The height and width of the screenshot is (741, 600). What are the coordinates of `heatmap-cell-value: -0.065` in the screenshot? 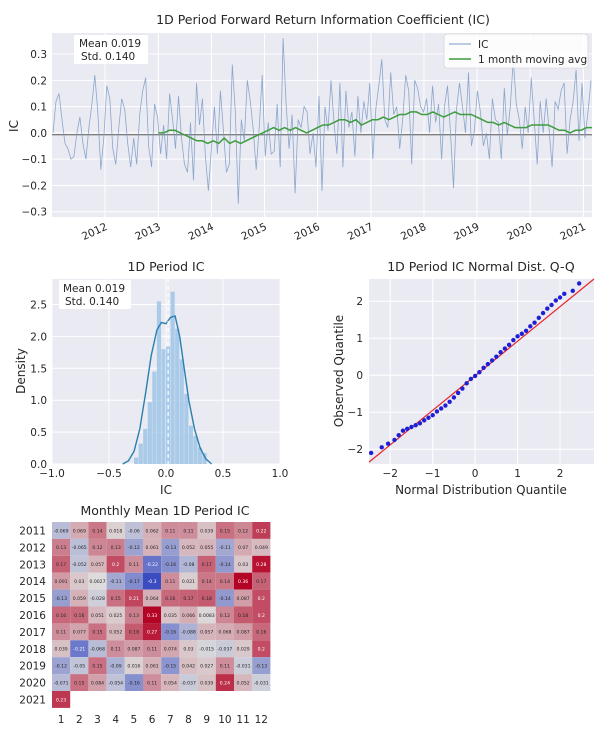 It's located at (79, 548).